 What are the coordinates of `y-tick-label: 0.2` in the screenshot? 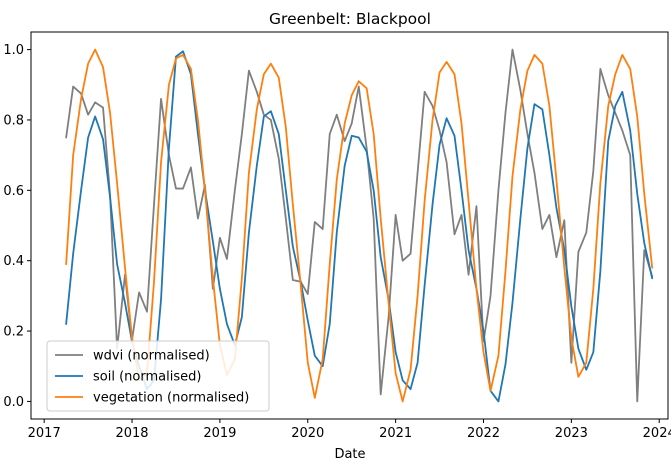 It's located at (13, 332).